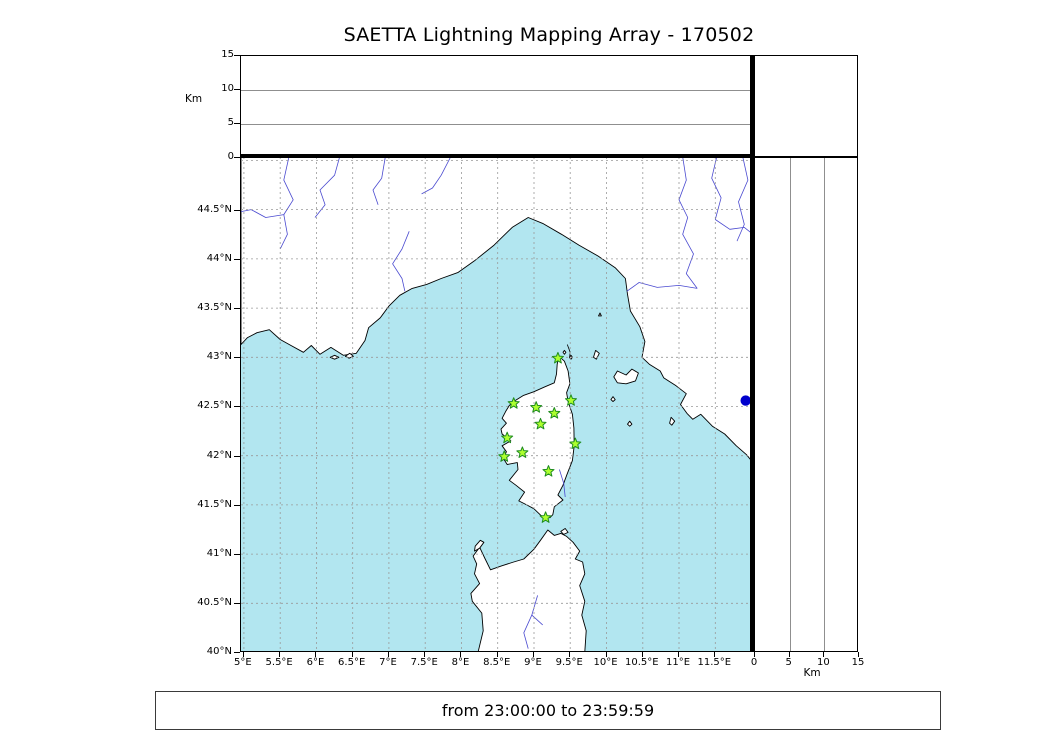  I want to click on longitude-tick-label: 11°E, so click(678, 662).